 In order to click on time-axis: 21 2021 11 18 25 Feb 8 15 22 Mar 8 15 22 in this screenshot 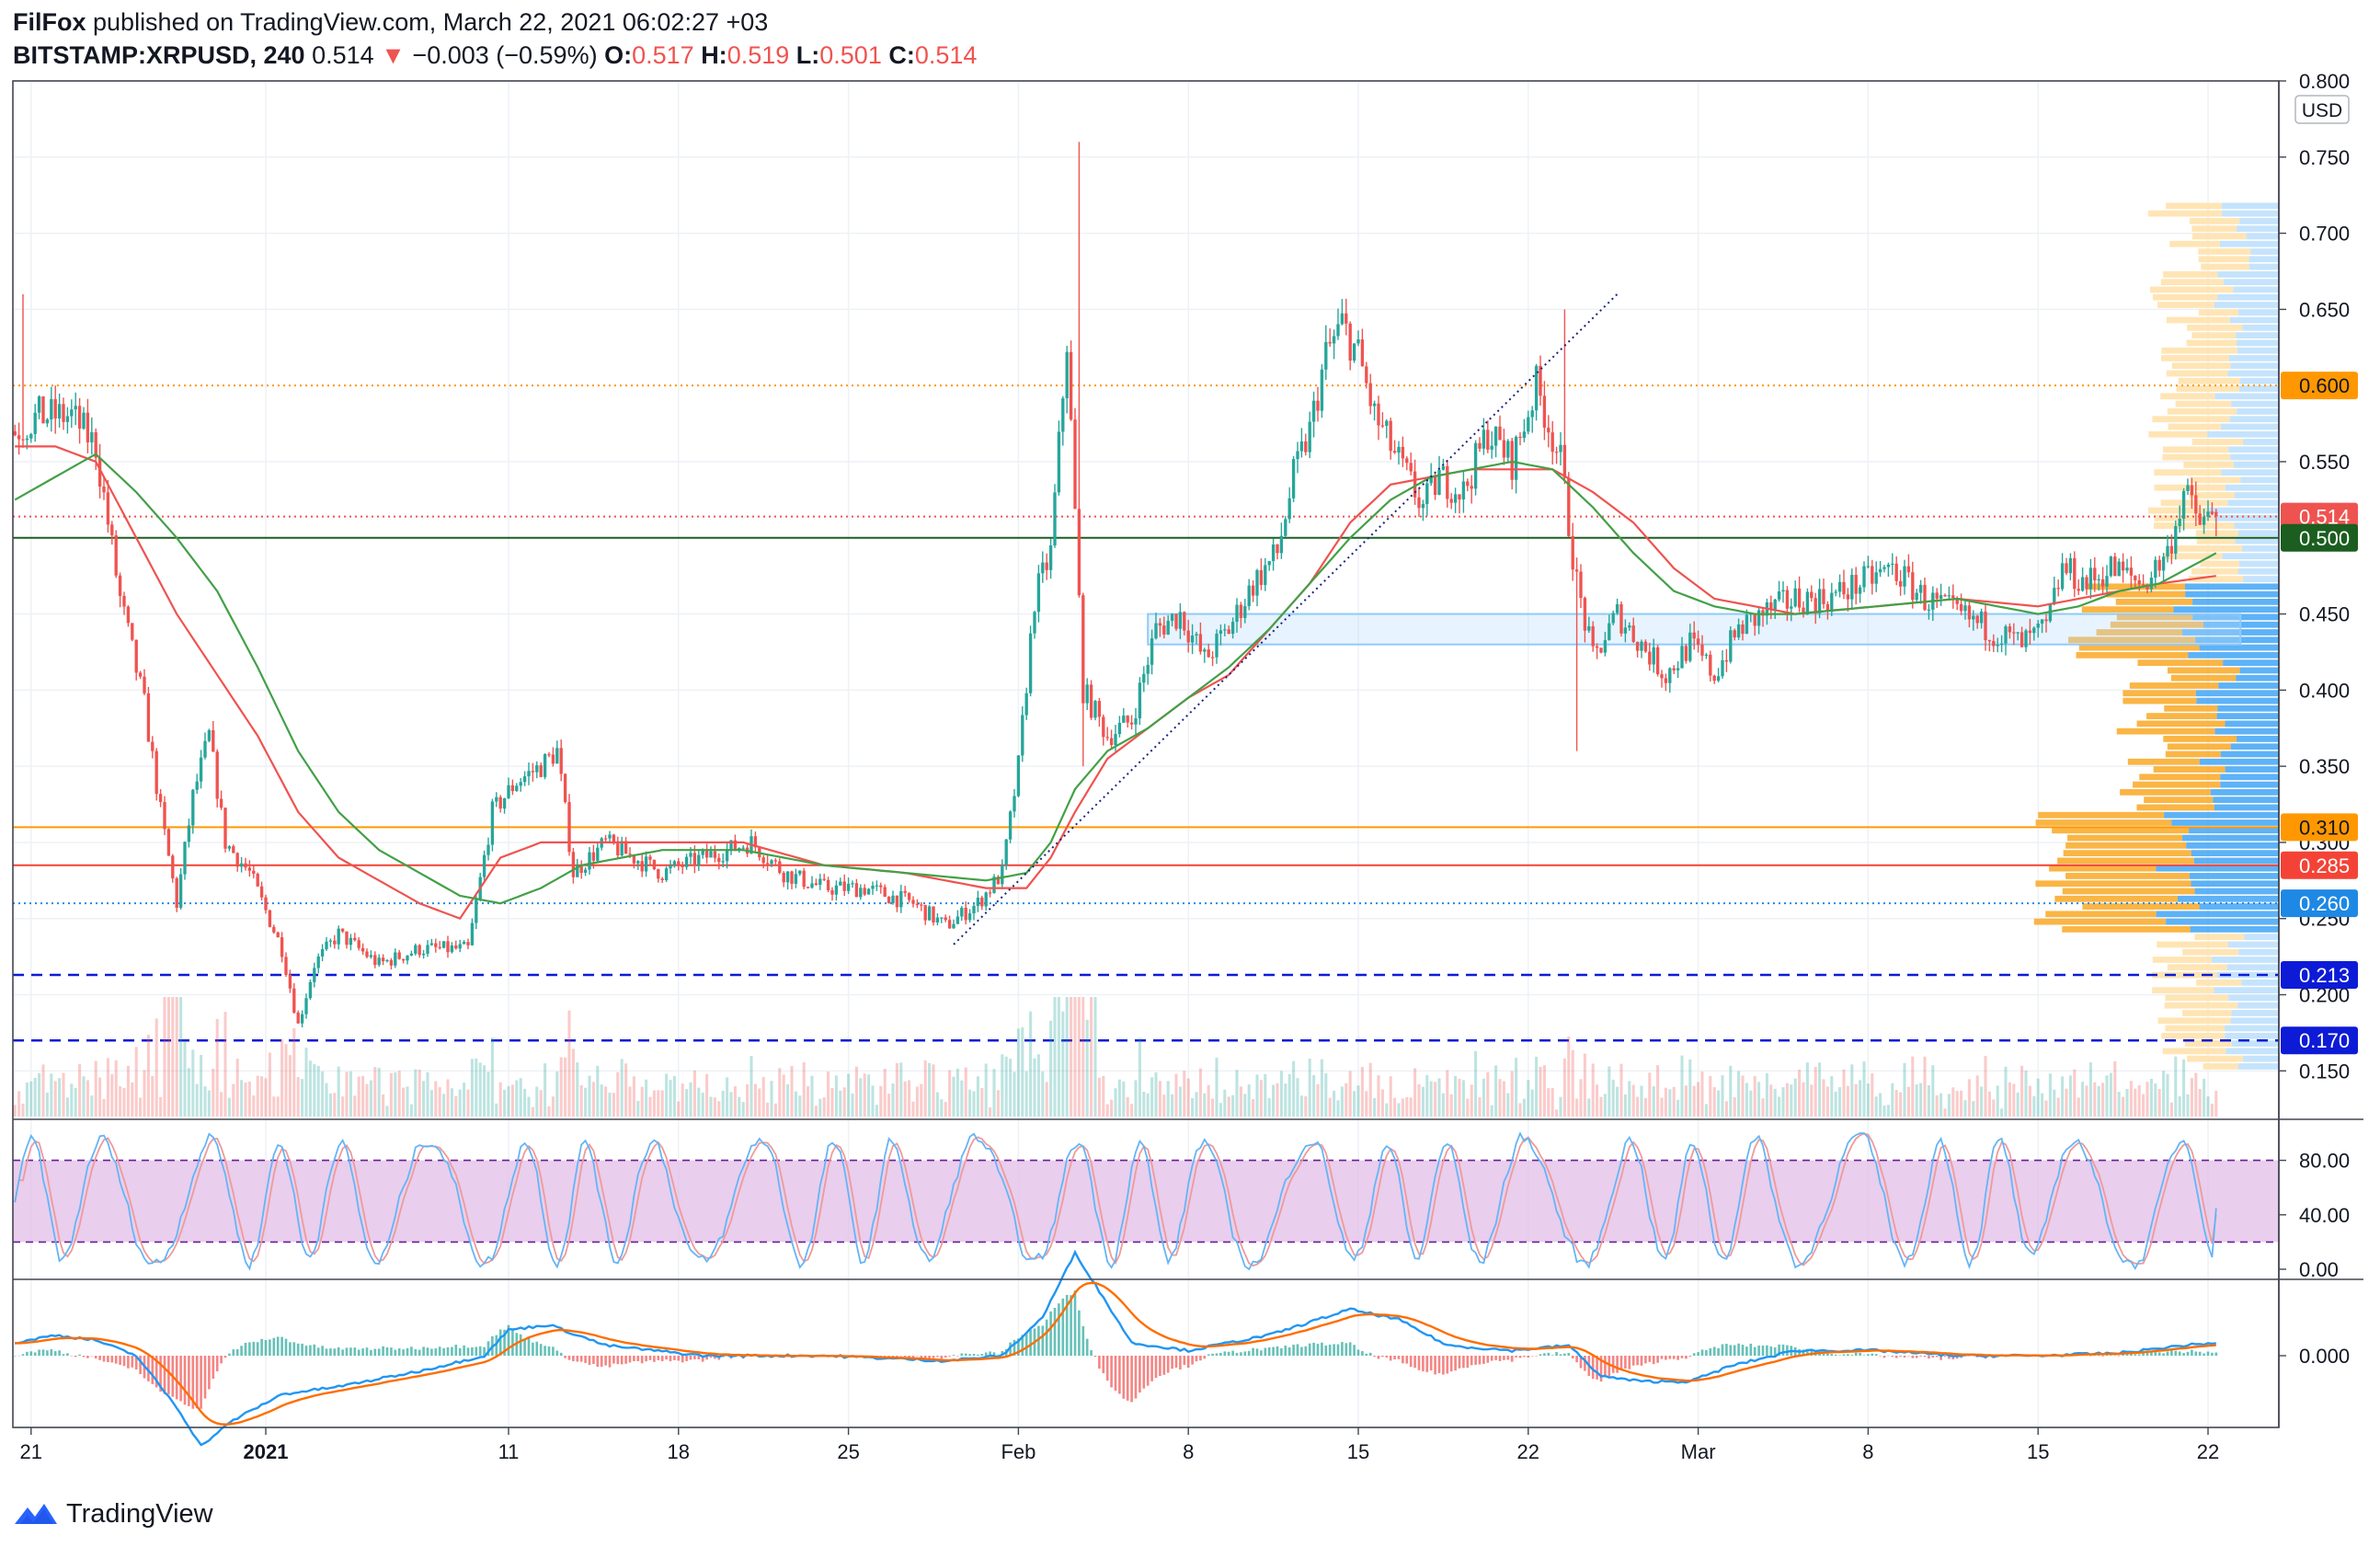, I will do `click(1120, 1445)`.